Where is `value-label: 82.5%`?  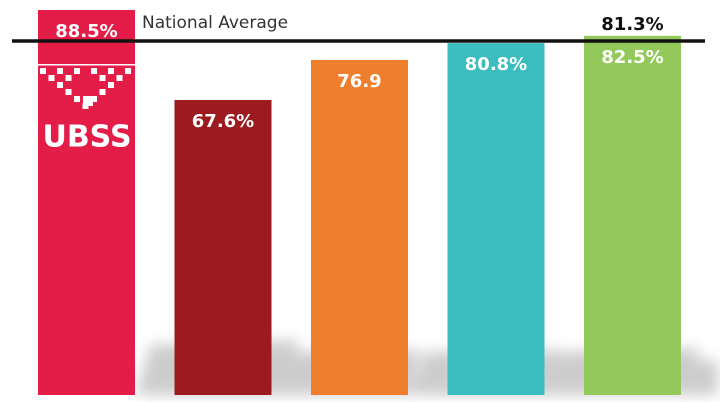 value-label: 82.5% is located at coordinates (632, 57).